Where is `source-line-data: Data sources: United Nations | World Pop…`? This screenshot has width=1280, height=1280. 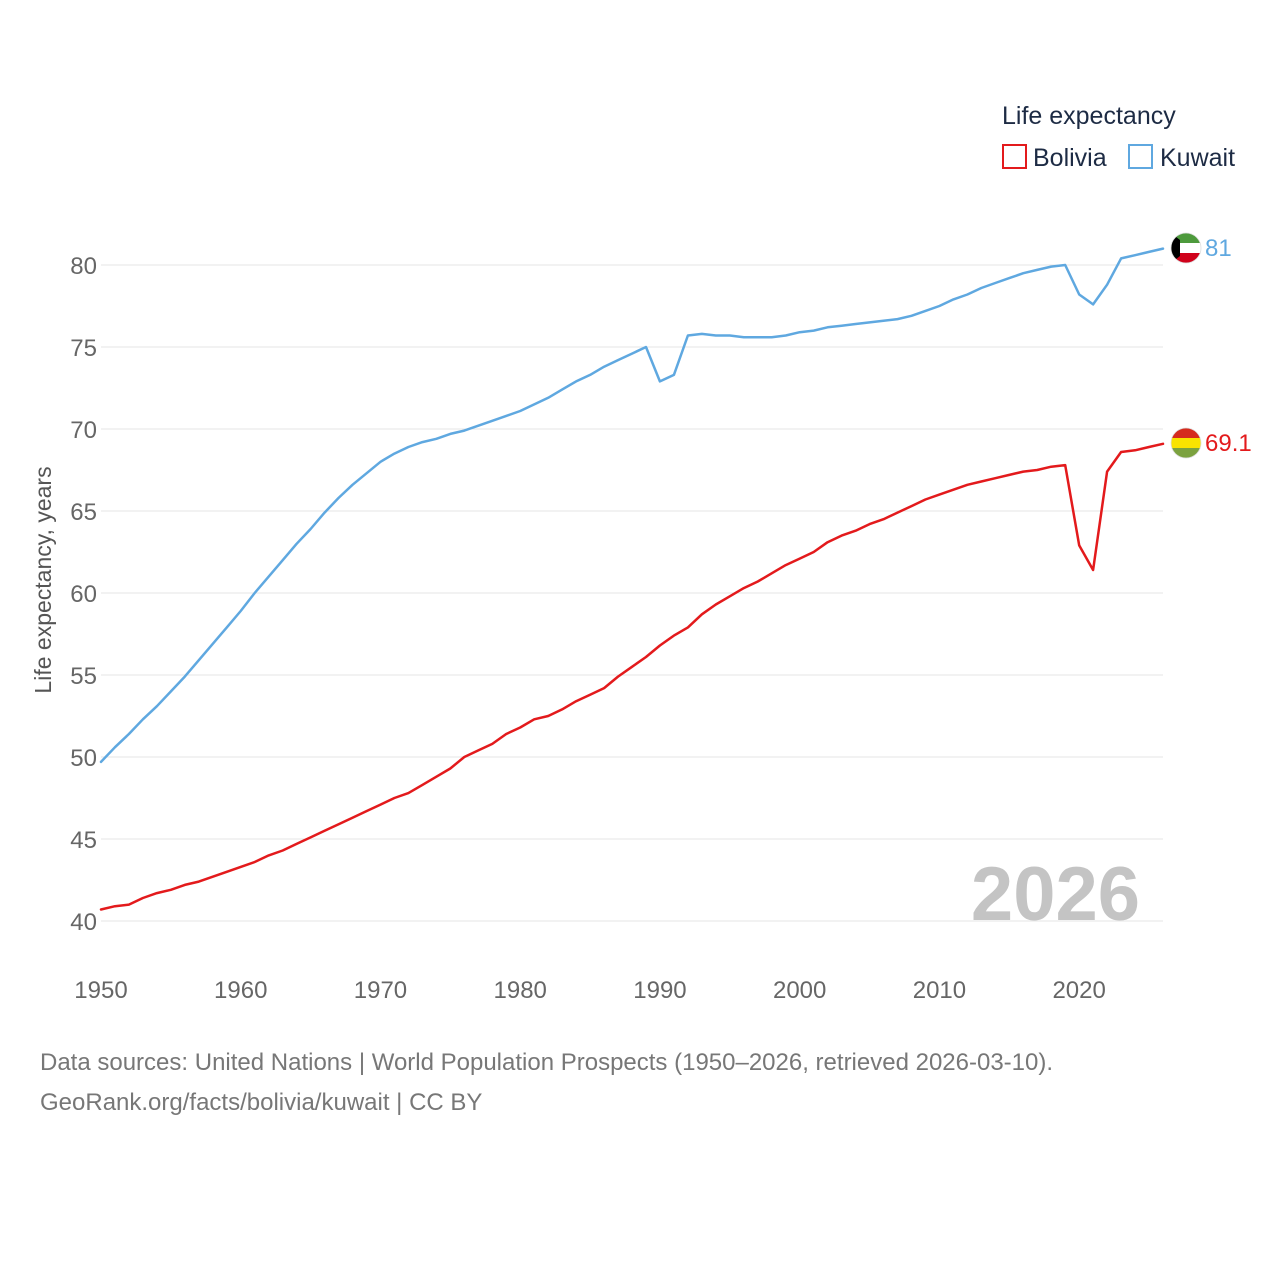
source-line-data: Data sources: United Nations | World Pop… is located at coordinates (547, 1062).